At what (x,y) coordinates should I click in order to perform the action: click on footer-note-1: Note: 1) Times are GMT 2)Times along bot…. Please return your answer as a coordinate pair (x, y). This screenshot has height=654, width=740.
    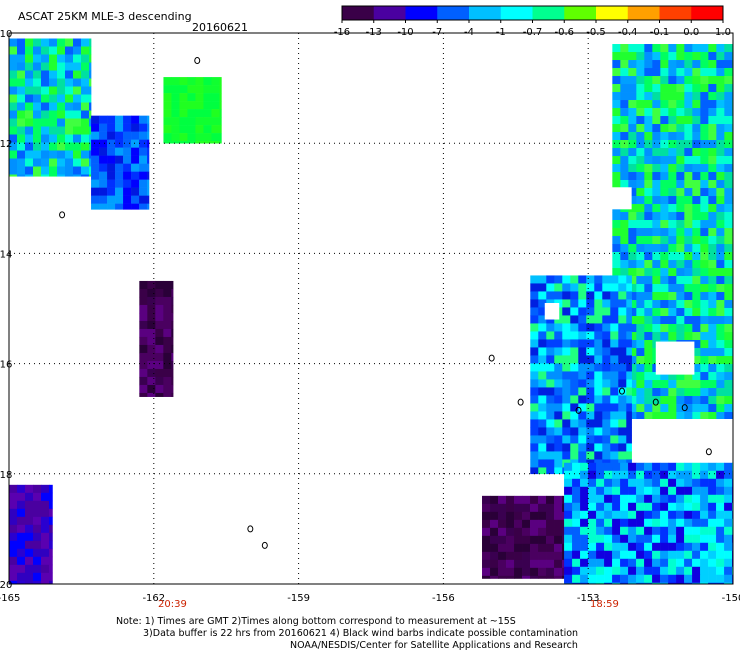
    Looking at the image, I should click on (316, 621).